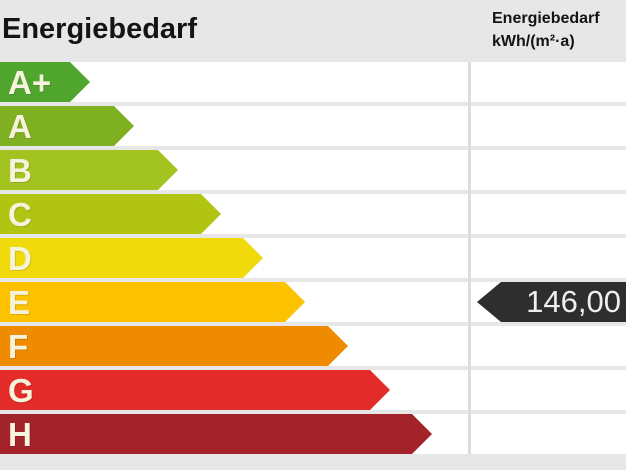  What do you see at coordinates (20, 170) in the screenshot?
I see `rating-label: B` at bounding box center [20, 170].